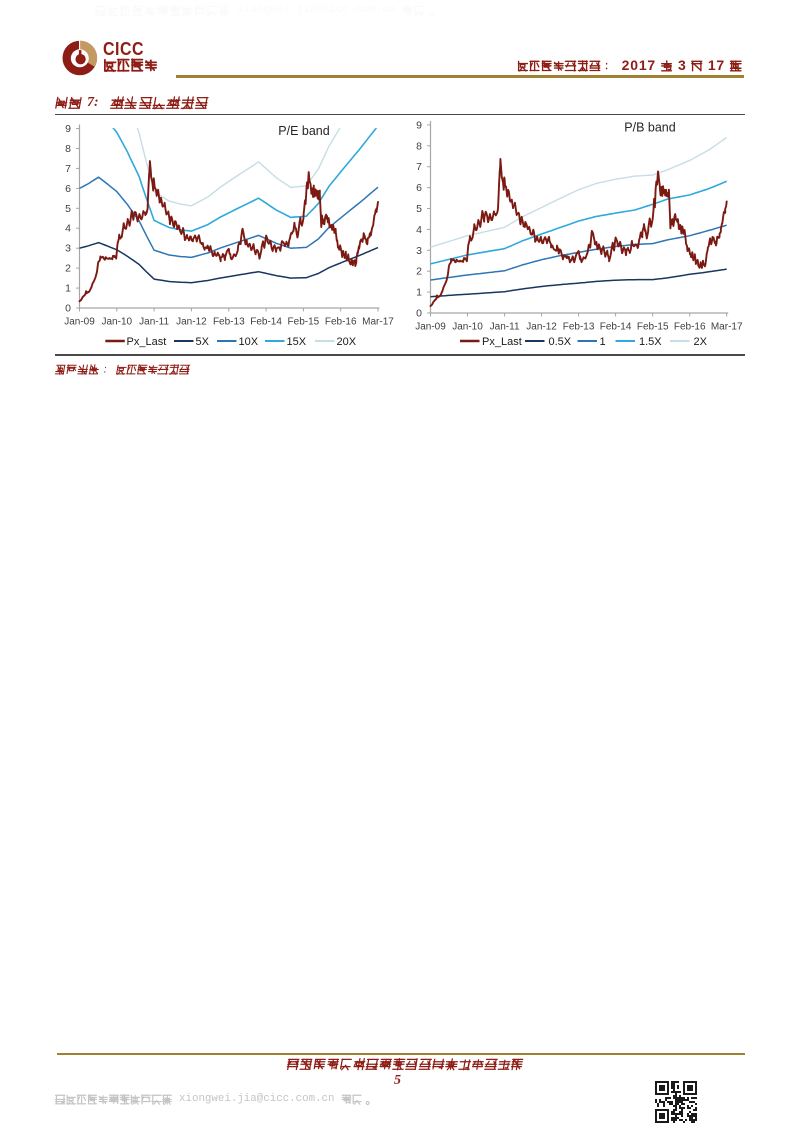  Describe the element at coordinates (650, 342) in the screenshot. I see `svg-text: 1.5X` at that location.